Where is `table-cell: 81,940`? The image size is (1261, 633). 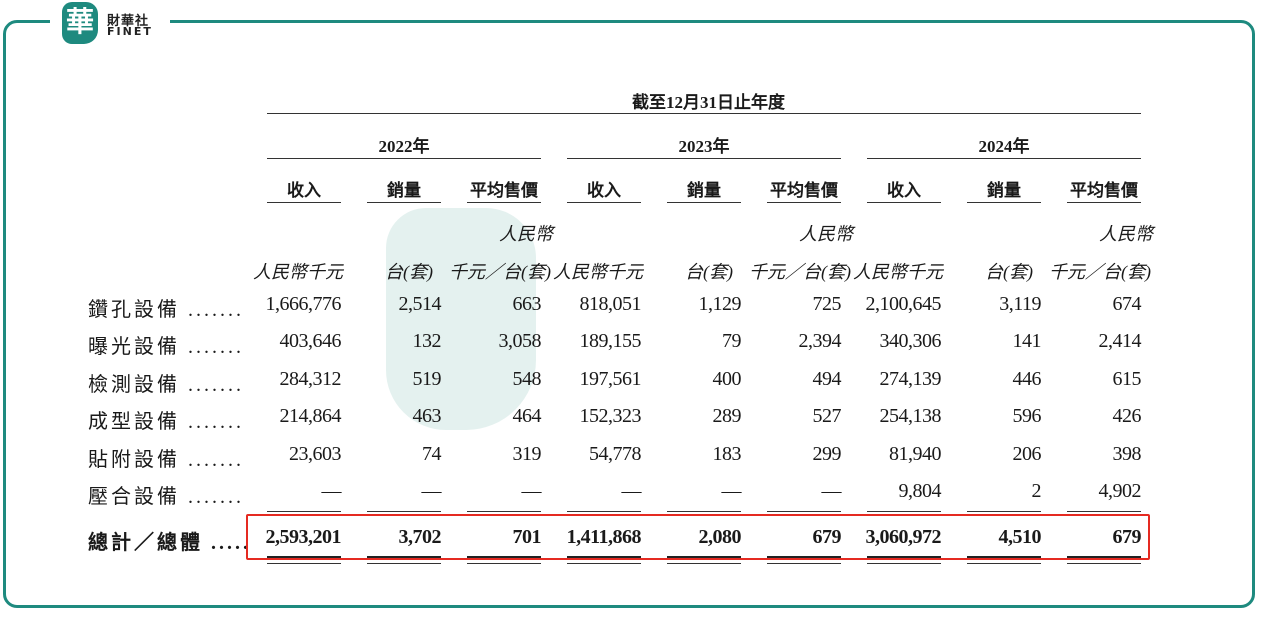
table-cell: 81,940 is located at coordinates (915, 454).